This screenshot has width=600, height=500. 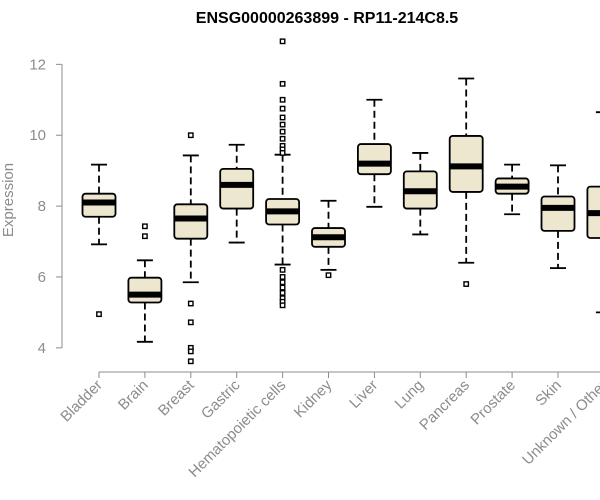 What do you see at coordinates (176, 397) in the screenshot?
I see `x-tick-label: Breast` at bounding box center [176, 397].